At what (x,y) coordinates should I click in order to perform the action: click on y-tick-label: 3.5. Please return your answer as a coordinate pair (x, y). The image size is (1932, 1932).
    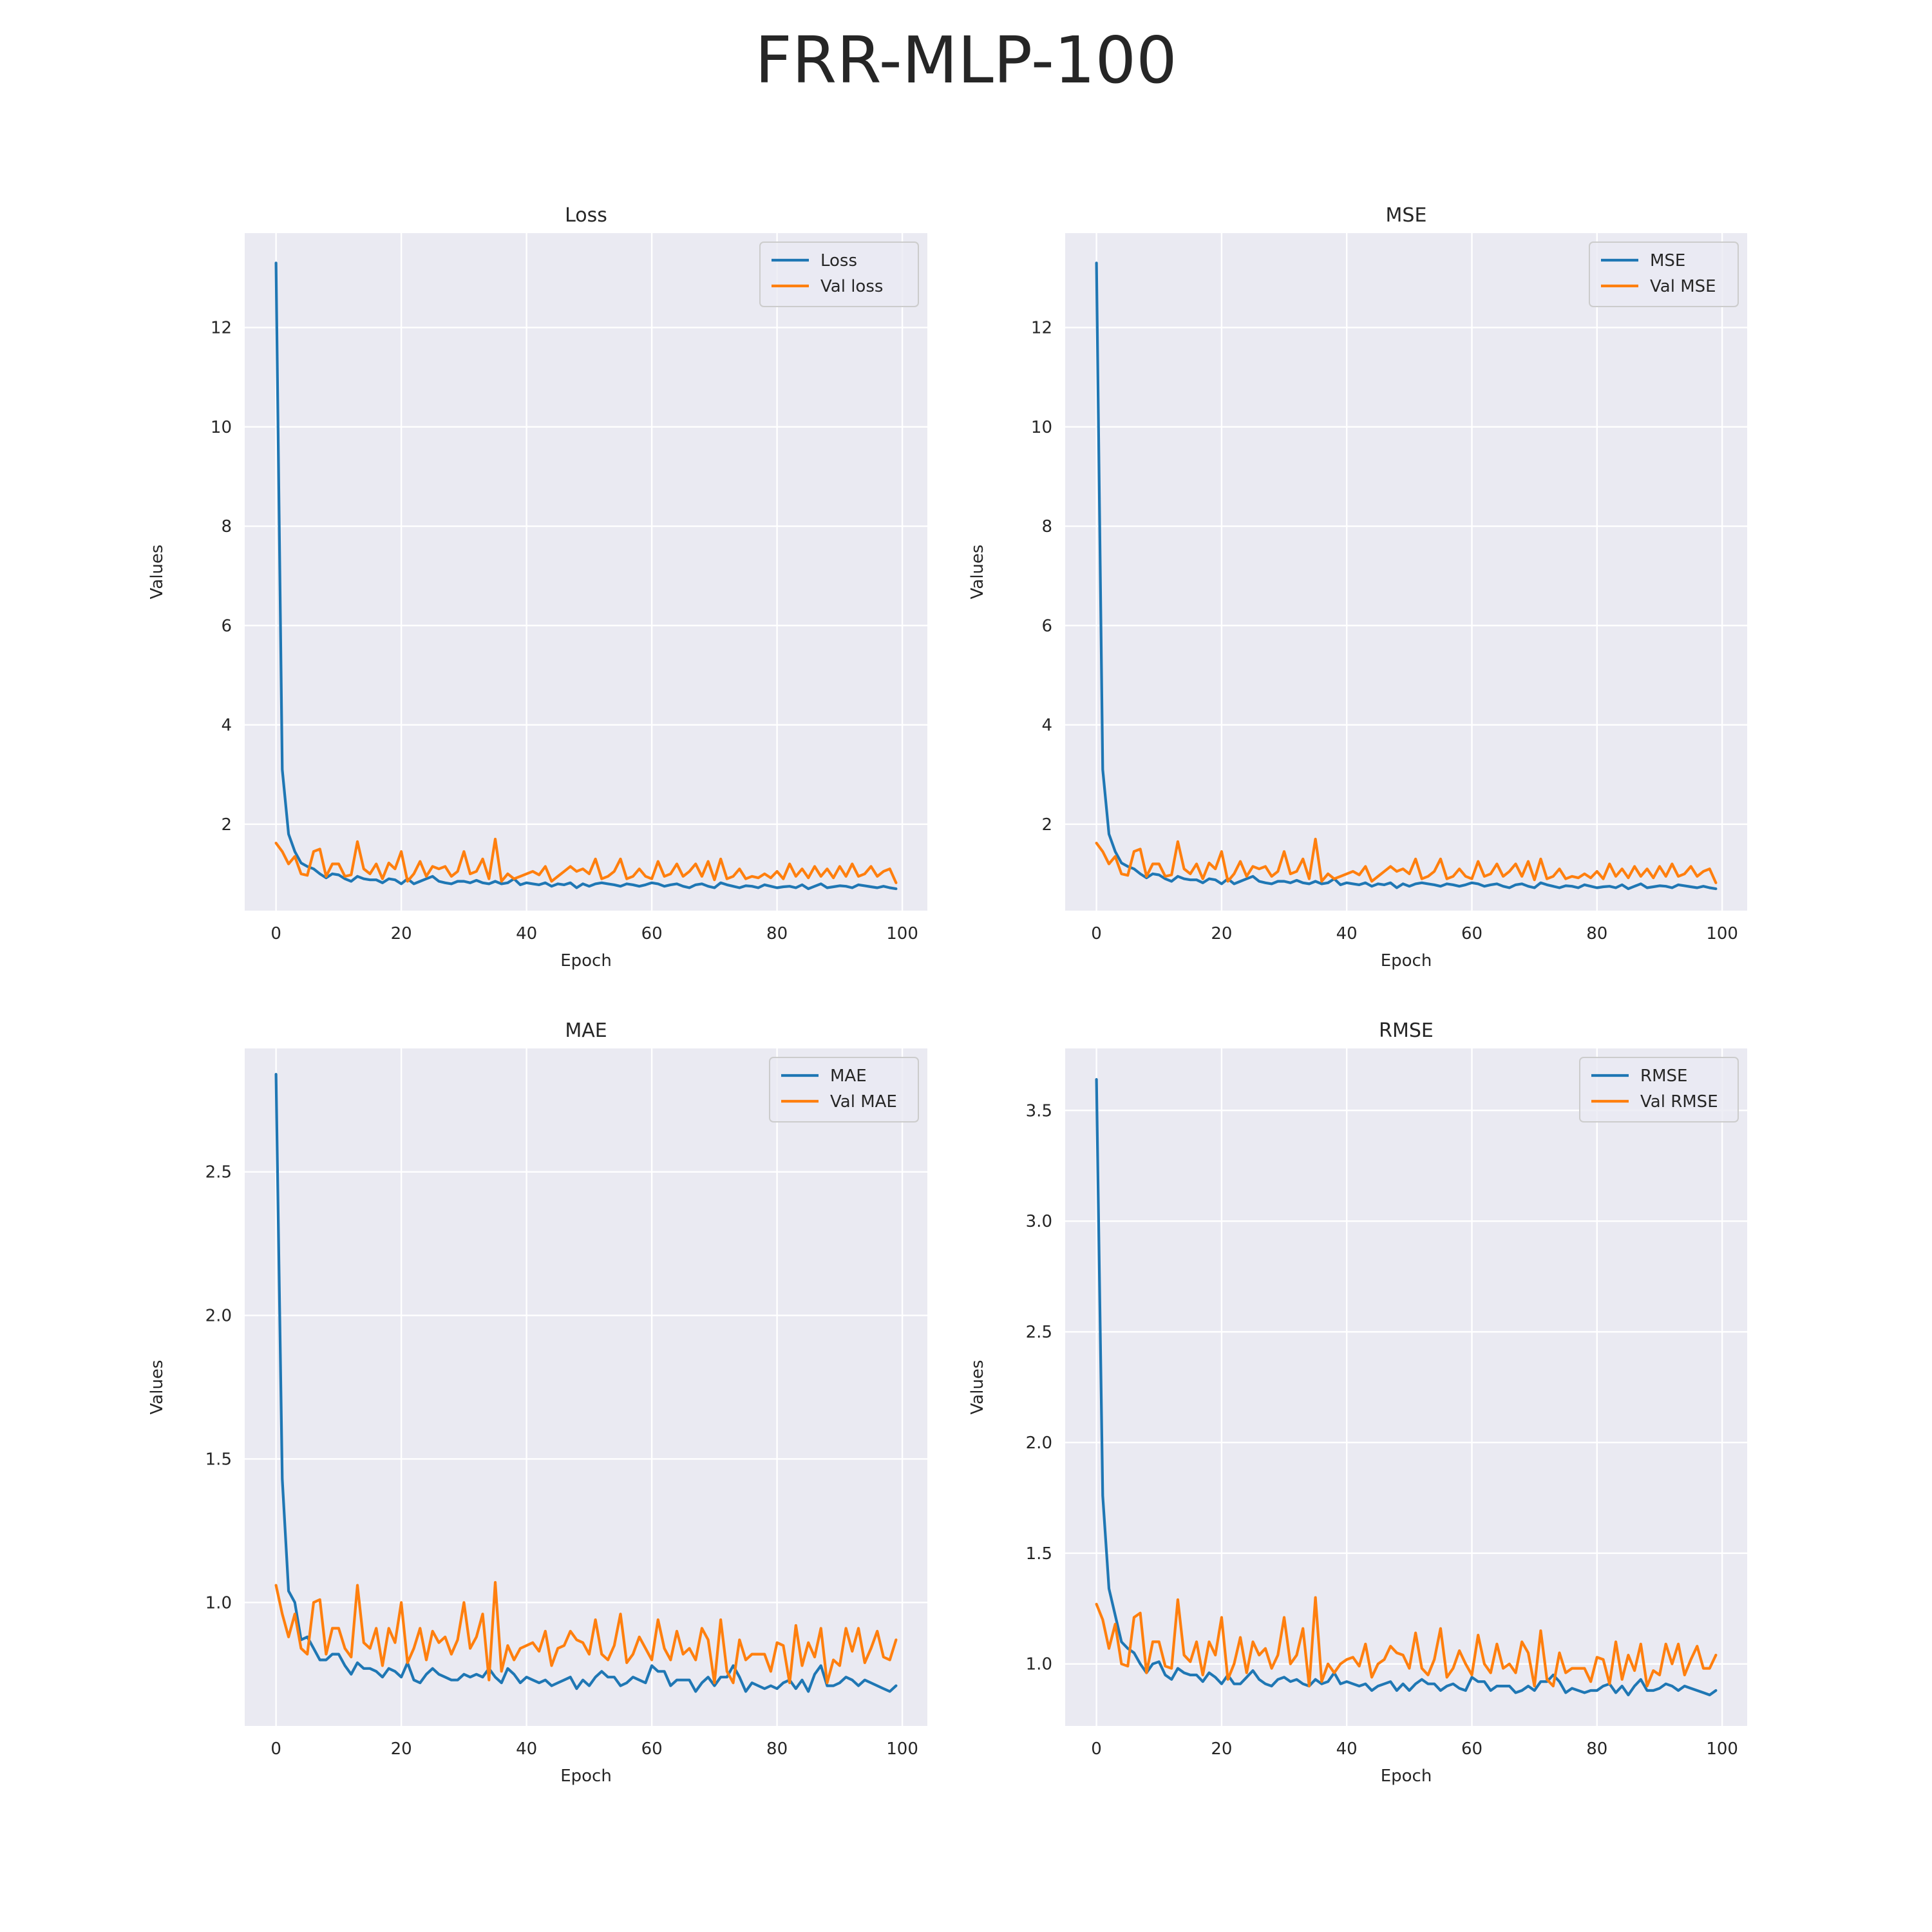
    Looking at the image, I should click on (1039, 1111).